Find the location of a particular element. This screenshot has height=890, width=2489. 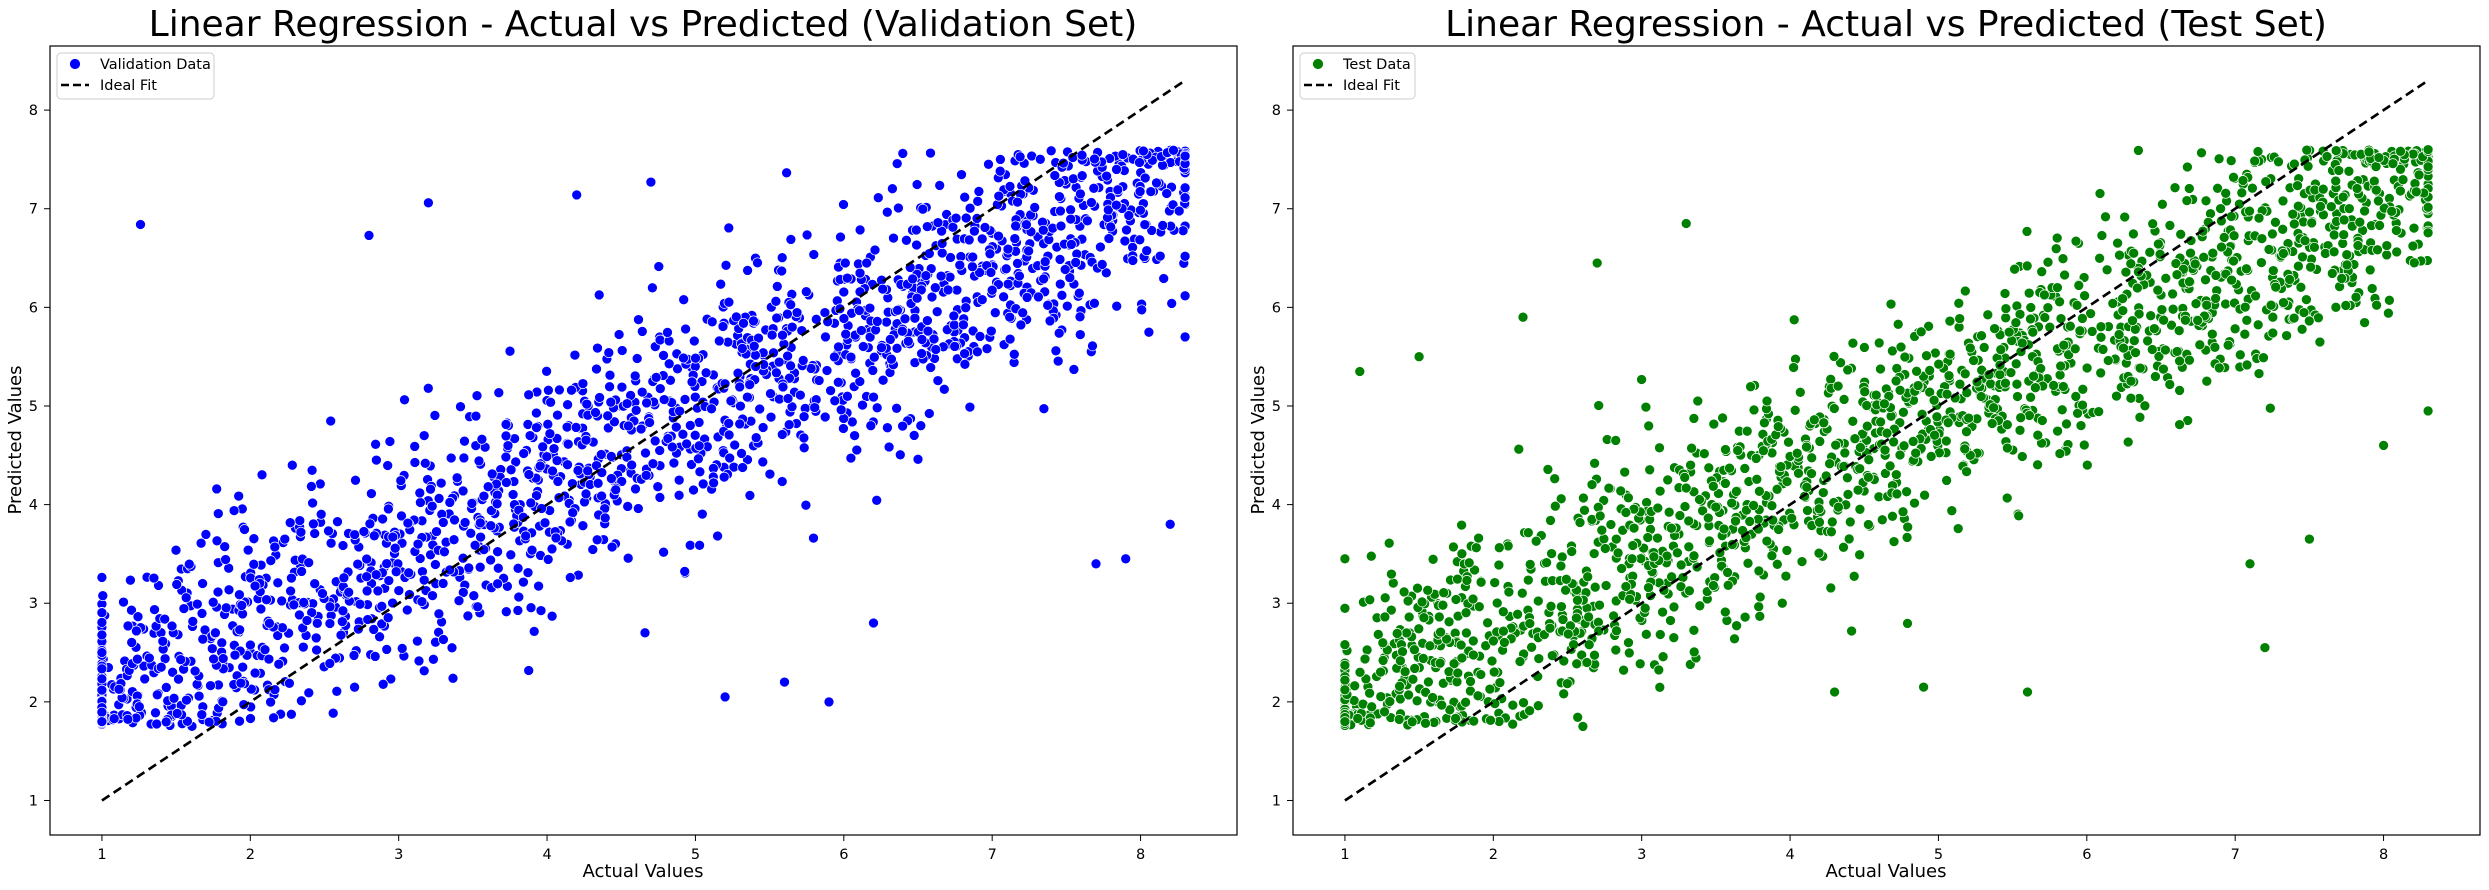

y-axis-label: Predicted Values is located at coordinates (15, 439).